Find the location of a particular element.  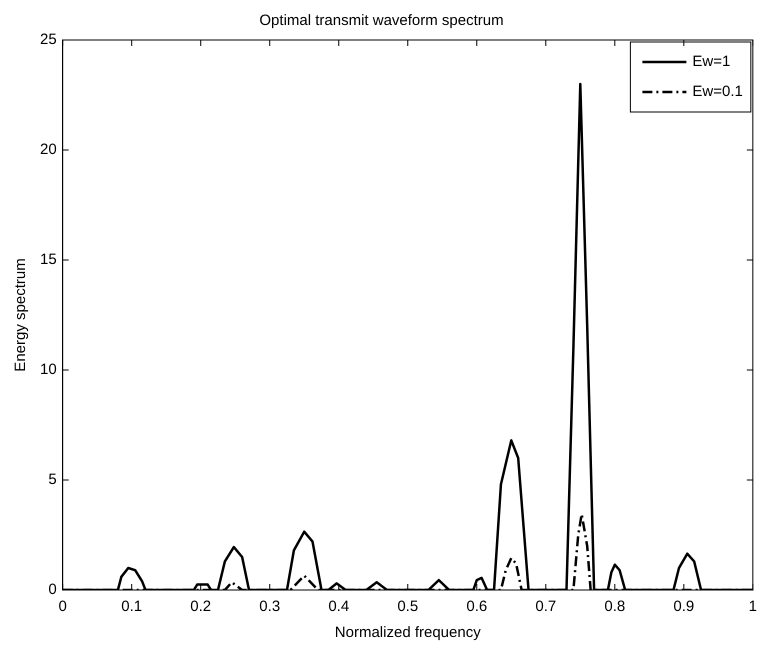

y-axis-title: Energy spectrum is located at coordinates (21, 315).